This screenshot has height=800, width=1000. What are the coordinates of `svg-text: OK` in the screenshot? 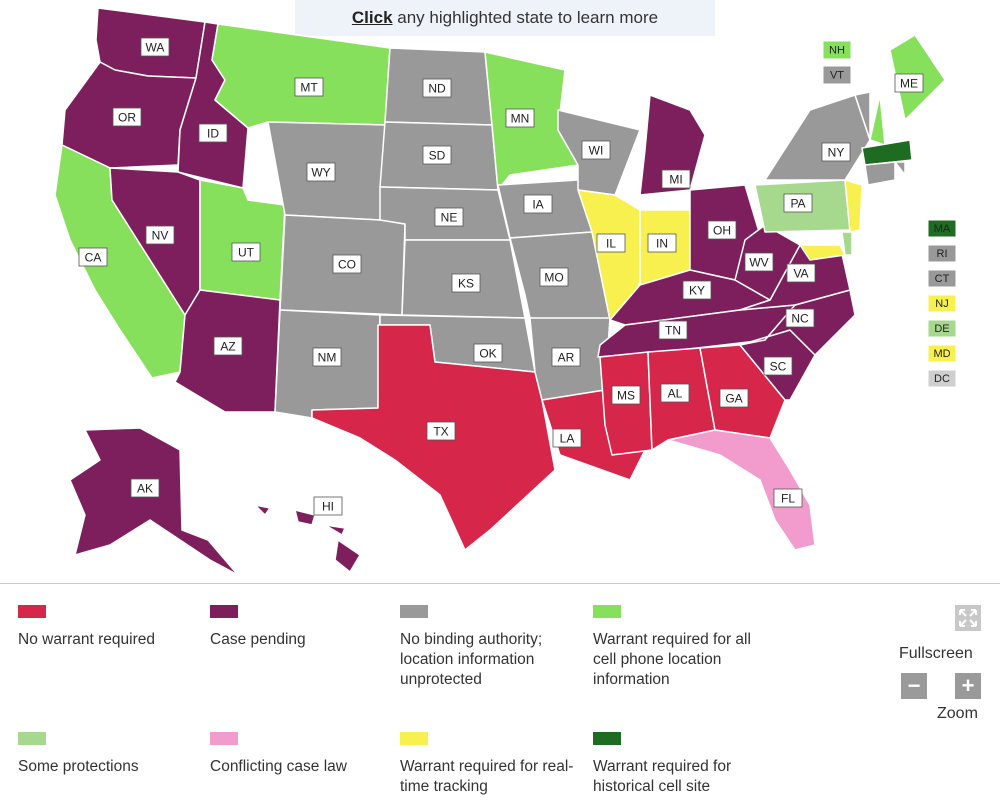 It's located at (487, 354).